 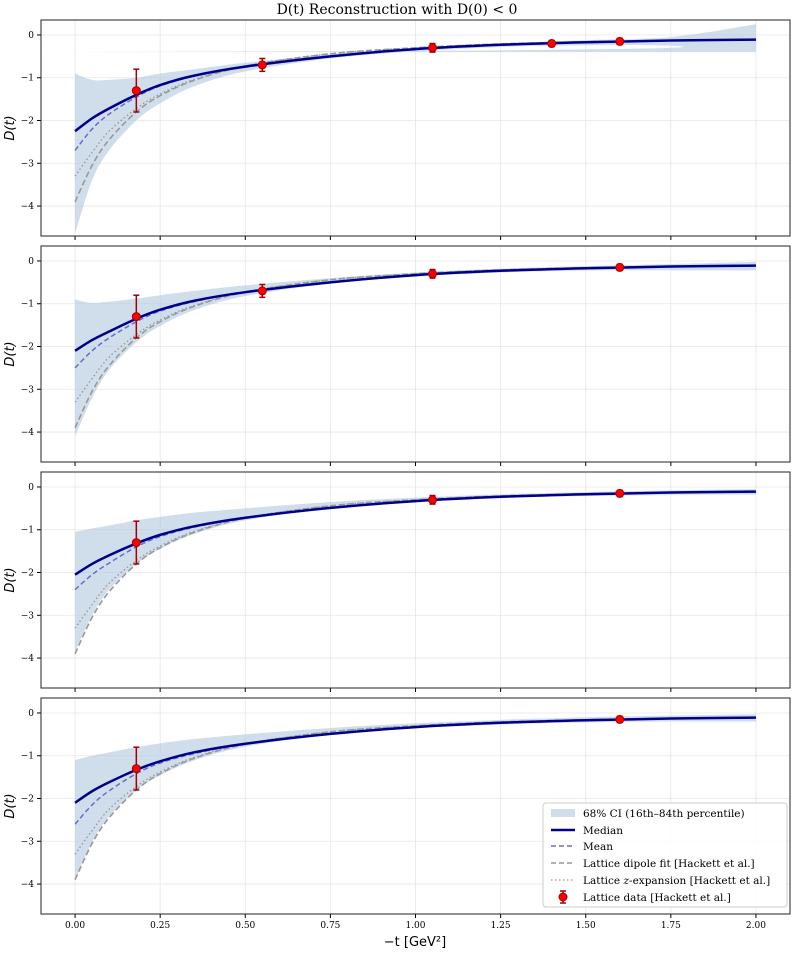 What do you see at coordinates (415, 926) in the screenshot?
I see `x-tick-label: 1.00` at bounding box center [415, 926].